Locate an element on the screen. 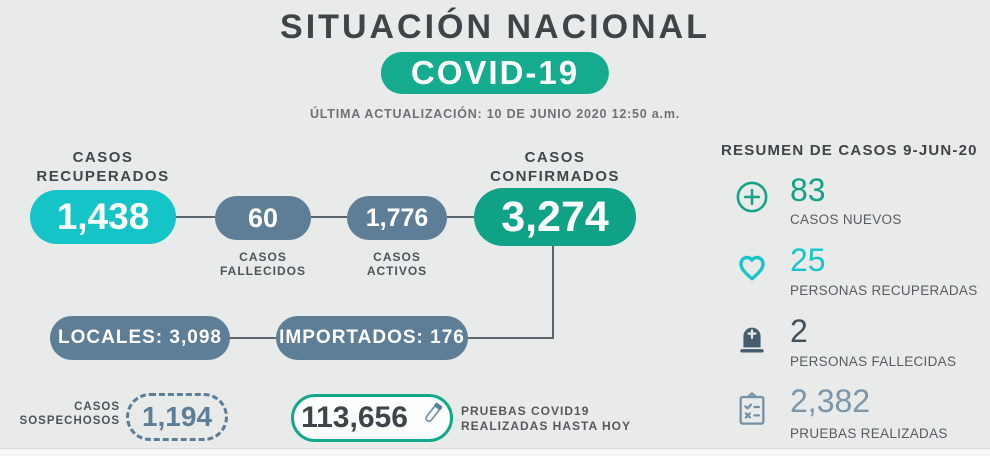 The height and width of the screenshot is (456, 990). recovered-cases-value: 1,438 is located at coordinates (103, 217).